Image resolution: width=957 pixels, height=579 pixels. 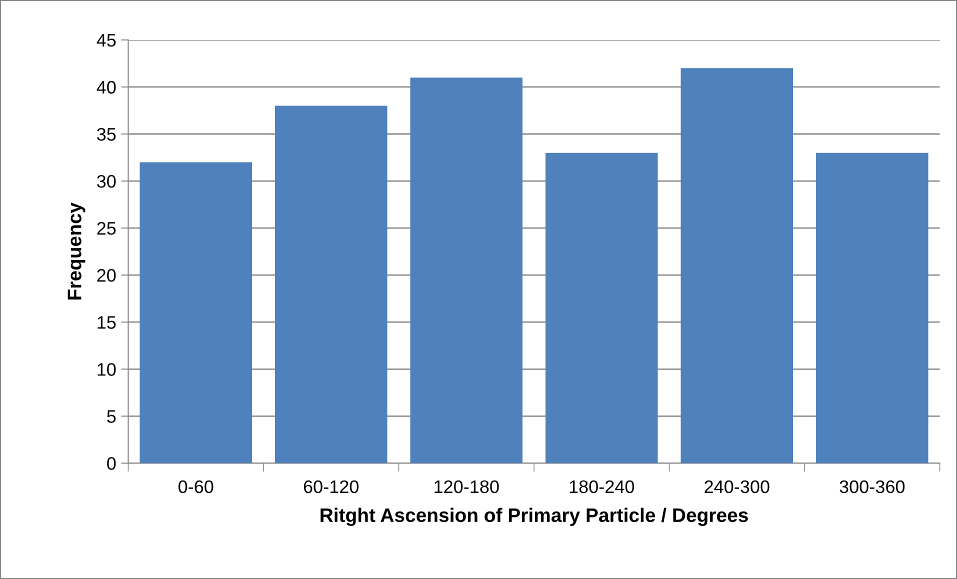 I want to click on y-tick-label: 30, so click(x=106, y=181).